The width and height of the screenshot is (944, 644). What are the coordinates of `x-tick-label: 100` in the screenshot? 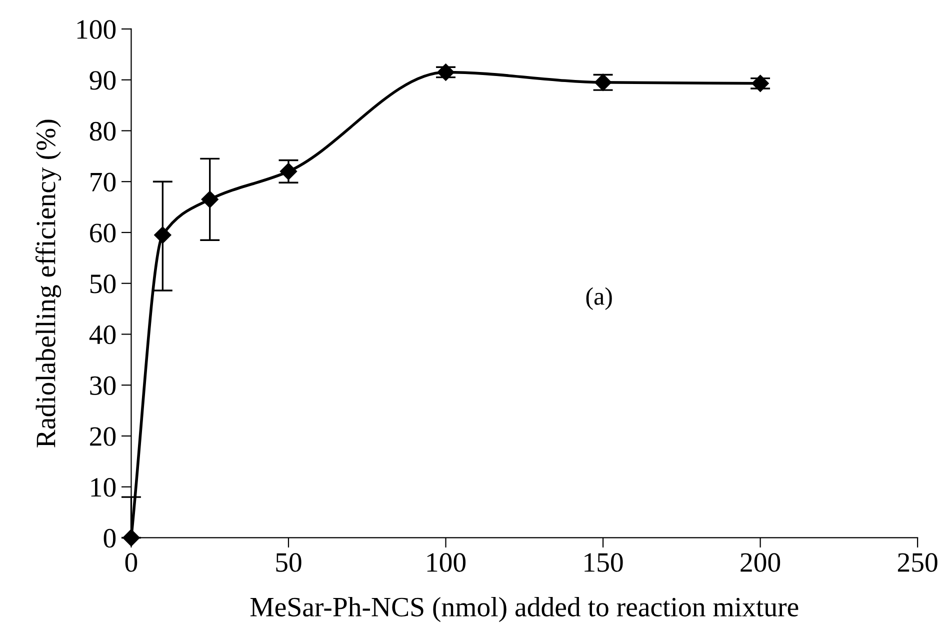 It's located at (446, 562).